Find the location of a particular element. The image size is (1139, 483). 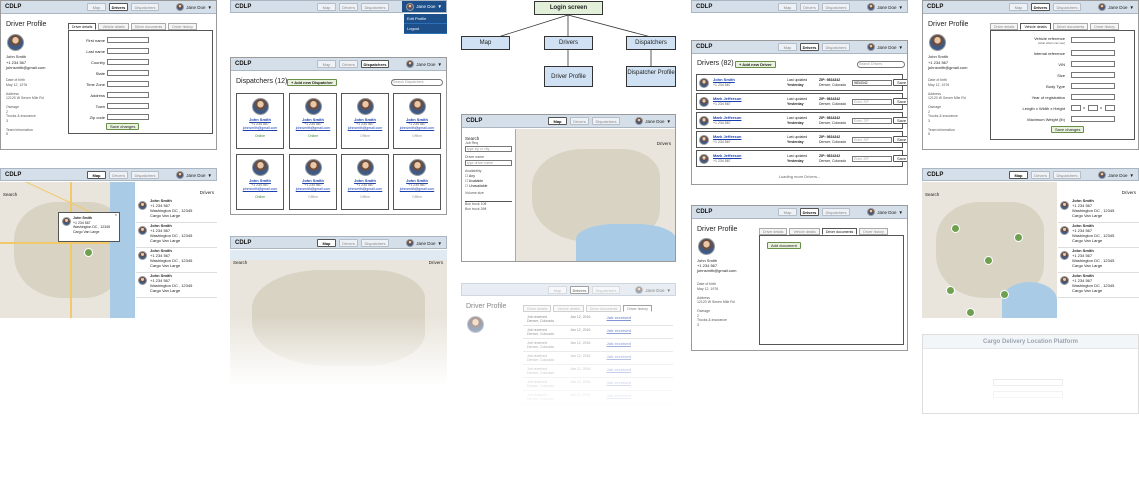

vin-input is located at coordinates (1093, 64).